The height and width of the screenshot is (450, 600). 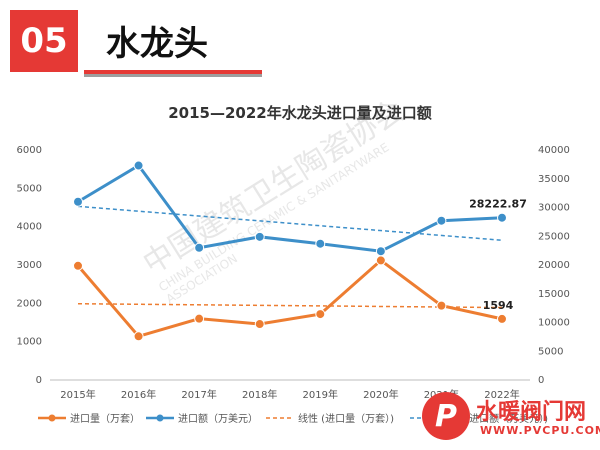 What do you see at coordinates (105, 419) in the screenshot?
I see `legend-label: 进口量（万套）` at bounding box center [105, 419].